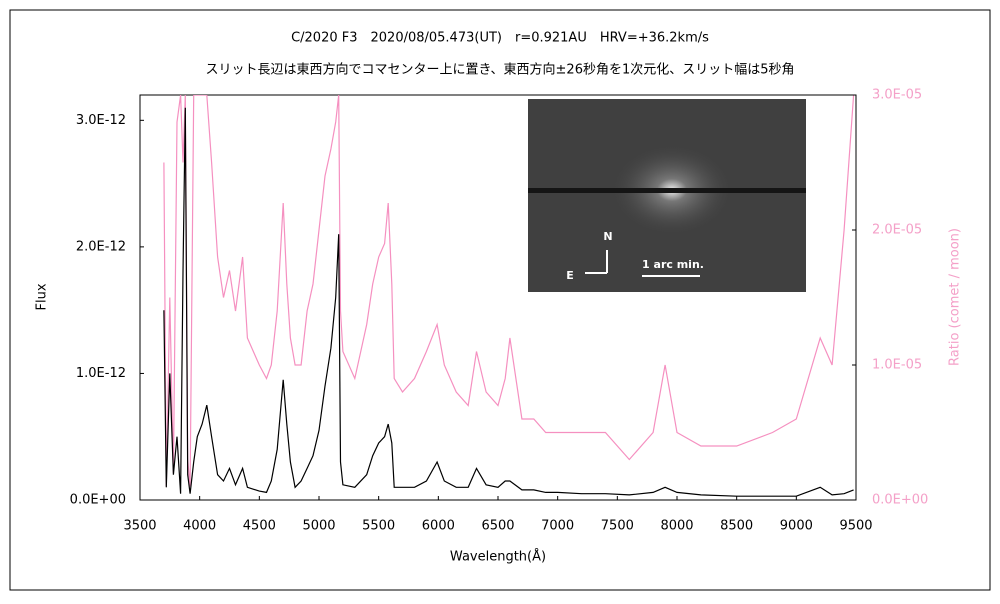 Image resolution: width=1000 pixels, height=604 pixels. I want to click on y-tick-label: 2.0E-12, so click(101, 246).